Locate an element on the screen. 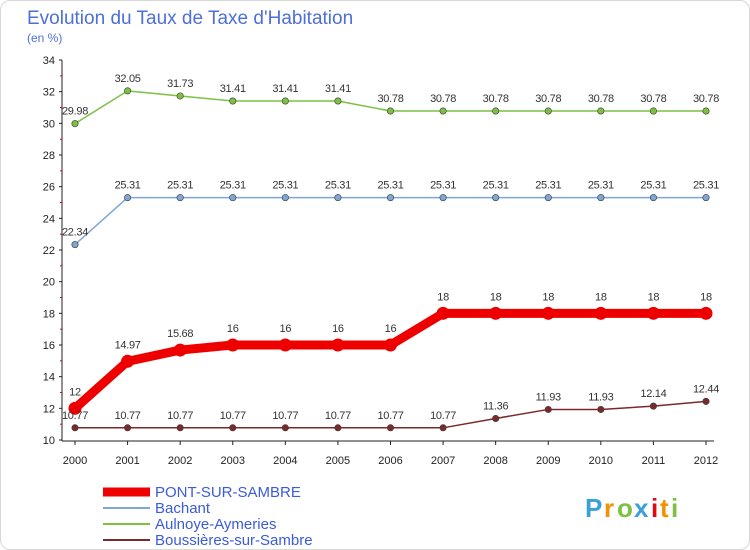  x-tick-label: 2003 is located at coordinates (233, 461).